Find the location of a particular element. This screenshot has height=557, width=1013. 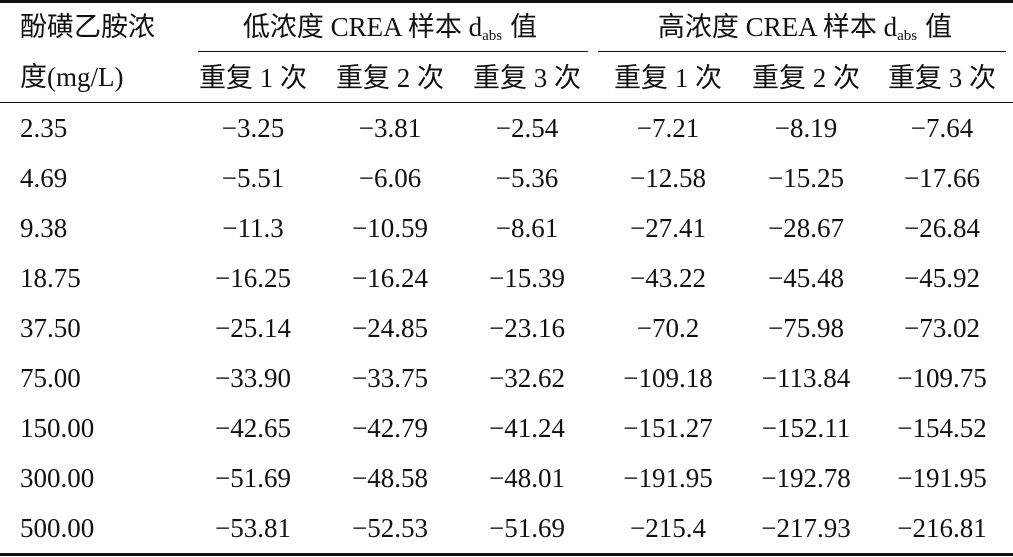

value-cell: −42.65 is located at coordinates (253, 428).